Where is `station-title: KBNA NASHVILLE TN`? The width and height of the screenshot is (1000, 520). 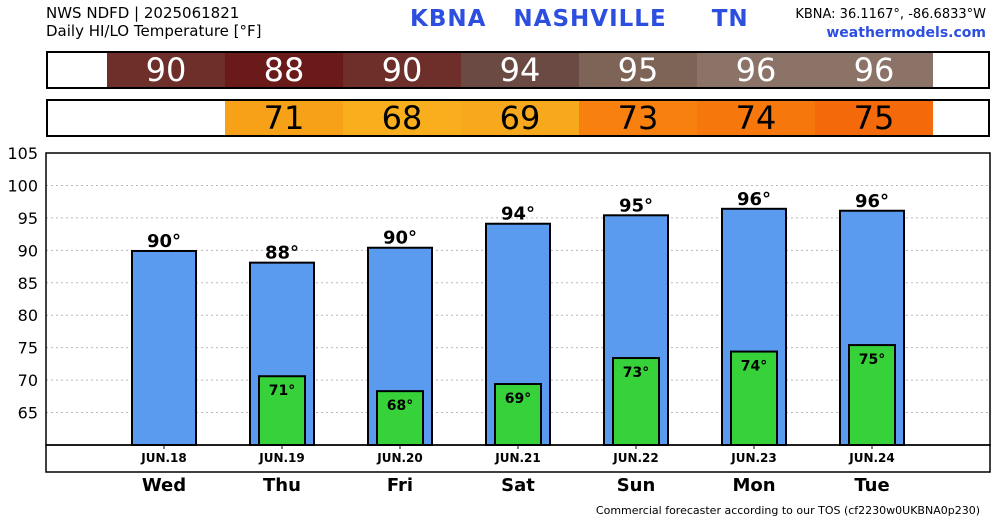
station-title: KBNA NASHVILLE TN is located at coordinates (579, 19).